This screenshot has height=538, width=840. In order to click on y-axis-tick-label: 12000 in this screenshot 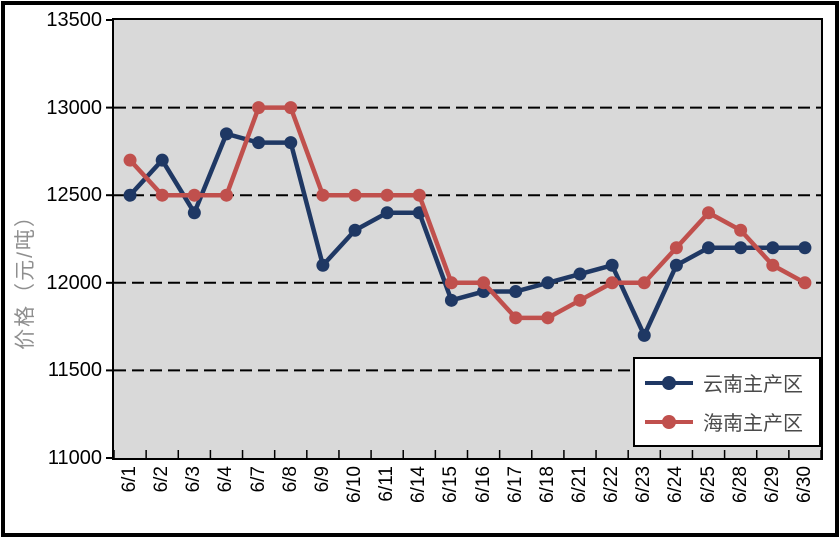, I will do `click(74, 282)`.